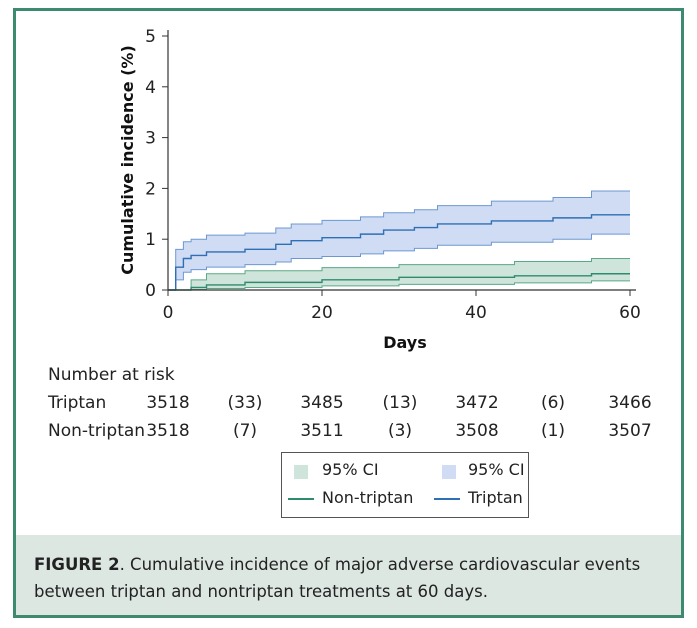 The image size is (697, 628). What do you see at coordinates (449, 472) in the screenshot?
I see `legend-swatch-ci-triptan` at bounding box center [449, 472].